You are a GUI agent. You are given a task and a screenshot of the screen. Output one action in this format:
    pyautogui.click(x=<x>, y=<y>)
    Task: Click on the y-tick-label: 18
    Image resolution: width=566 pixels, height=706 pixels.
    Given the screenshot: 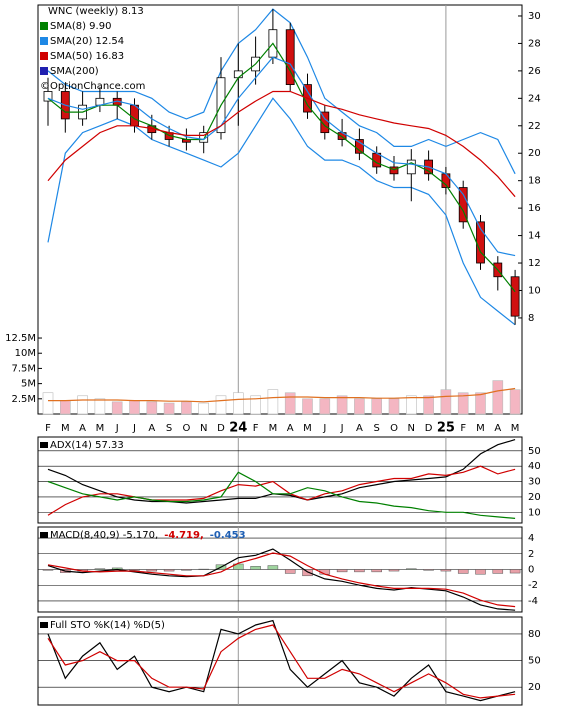 What is the action you would take?
    pyautogui.click(x=534, y=181)
    